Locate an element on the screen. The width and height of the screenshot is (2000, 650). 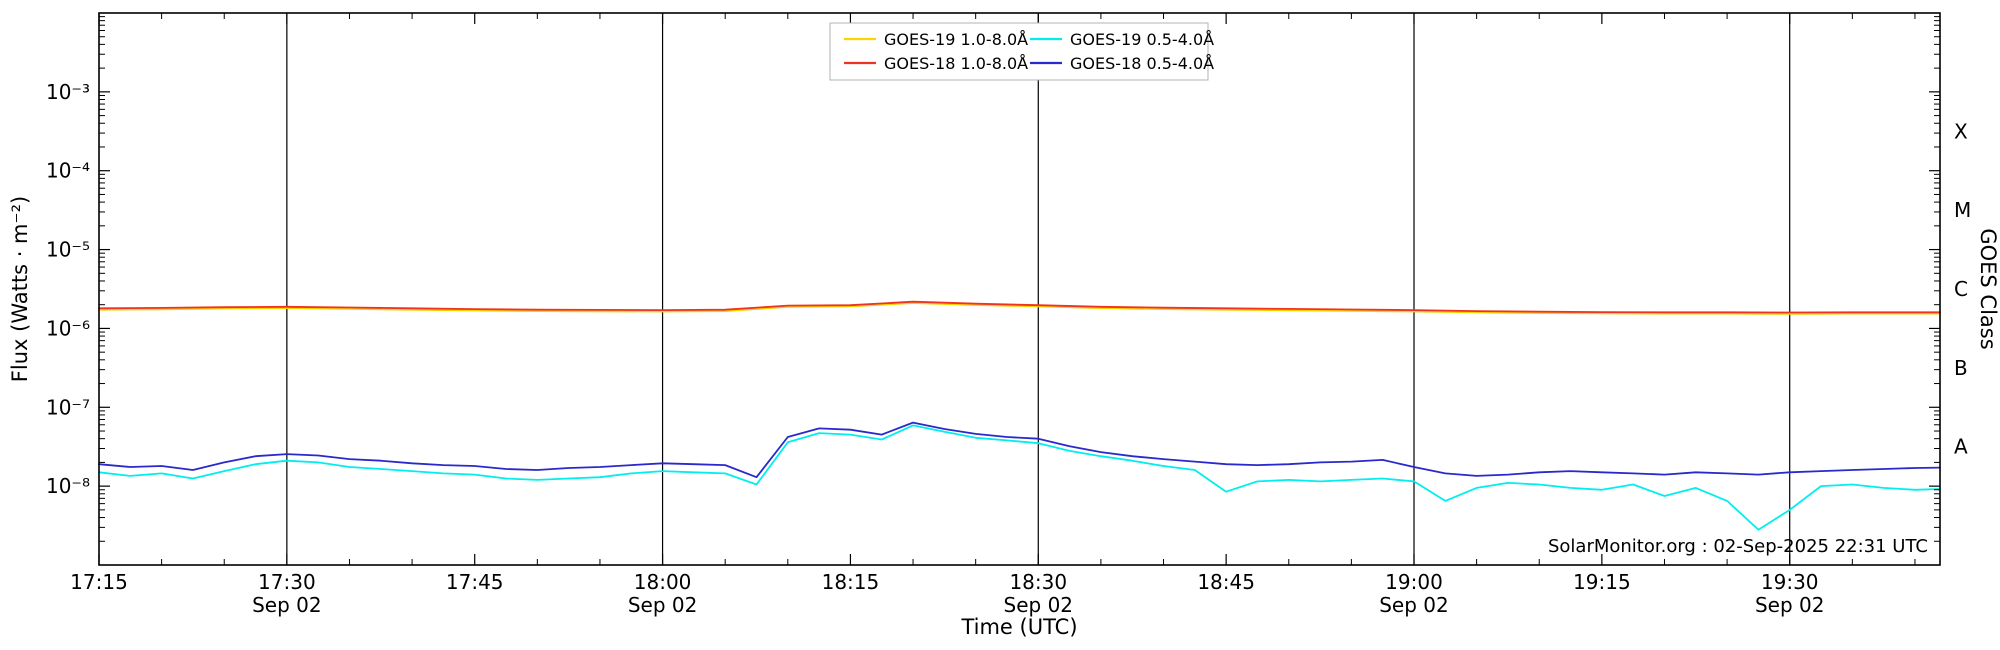
goes-class-letter-c: C is located at coordinates (1961, 289).